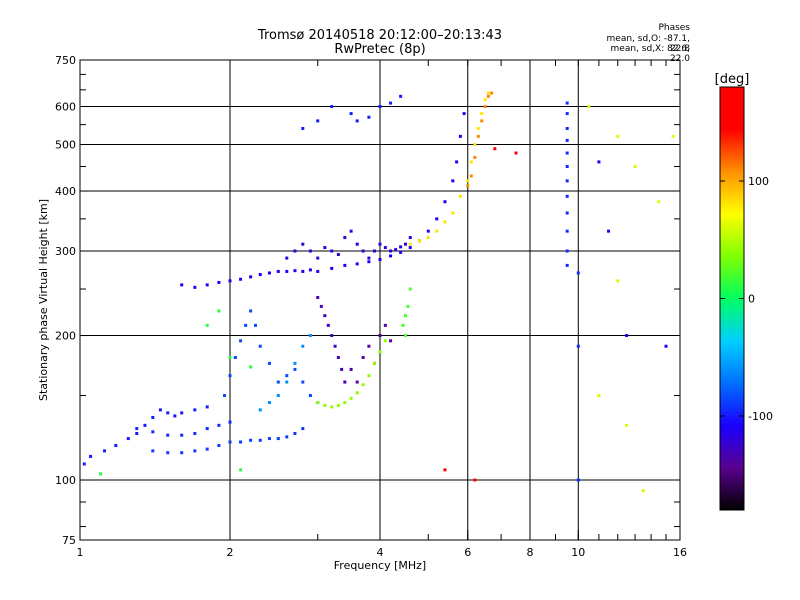 This screenshot has width=800, height=600. I want to click on x-tick-label: 10, so click(578, 552).